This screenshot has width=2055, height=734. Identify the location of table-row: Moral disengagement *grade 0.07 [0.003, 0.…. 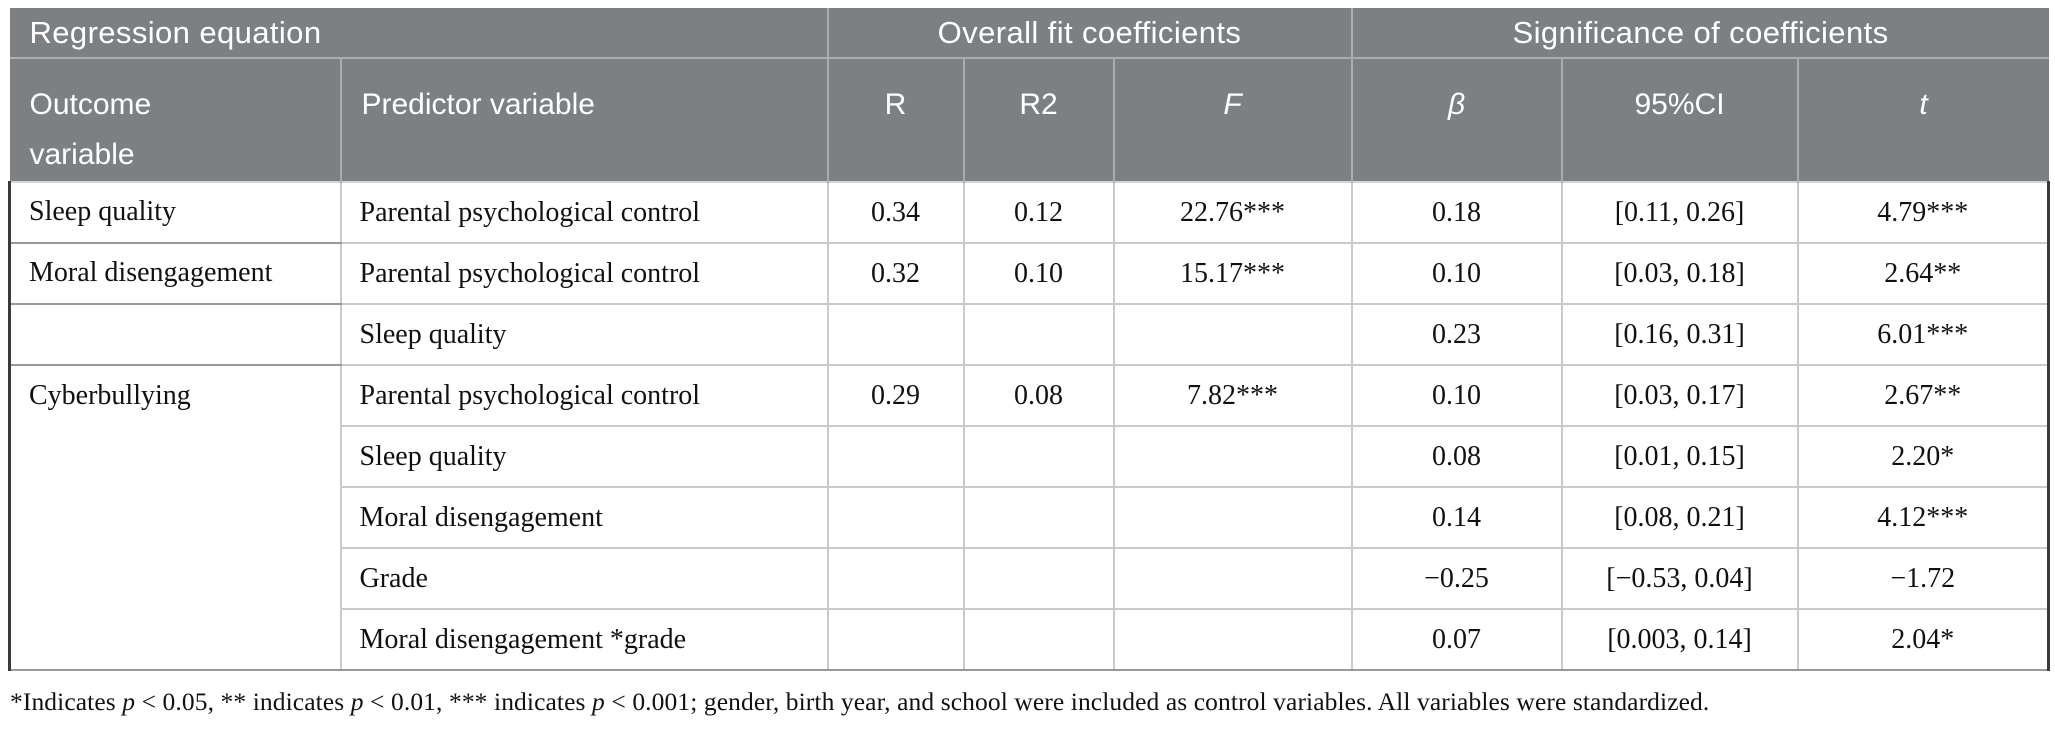
(1030, 639).